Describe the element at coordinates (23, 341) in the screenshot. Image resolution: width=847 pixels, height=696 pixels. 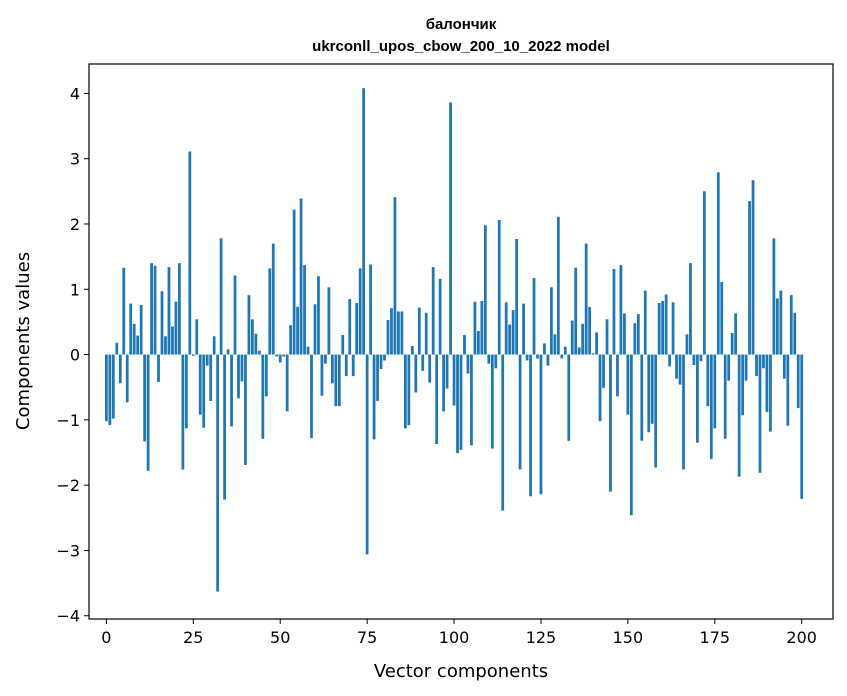
I see `y-axis-label: Components values` at that location.